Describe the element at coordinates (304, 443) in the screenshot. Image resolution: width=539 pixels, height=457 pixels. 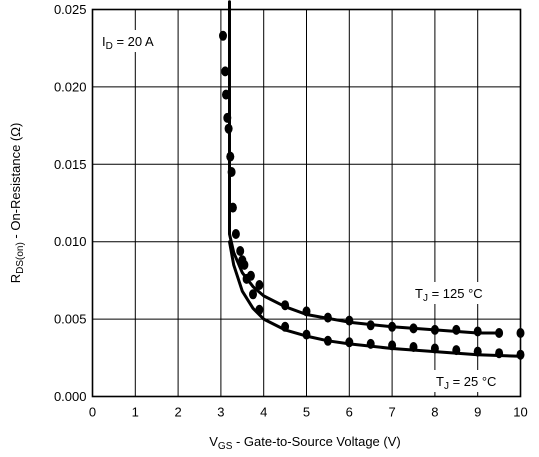
I see `x-axis-title: VGS - Gate-to-Source Voltage (V)` at that location.